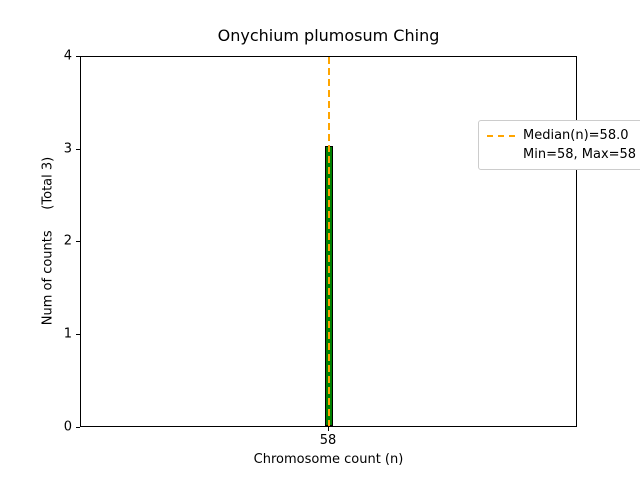 This screenshot has width=640, height=480. I want to click on x-axis-label: Chromosome count (n), so click(328, 459).